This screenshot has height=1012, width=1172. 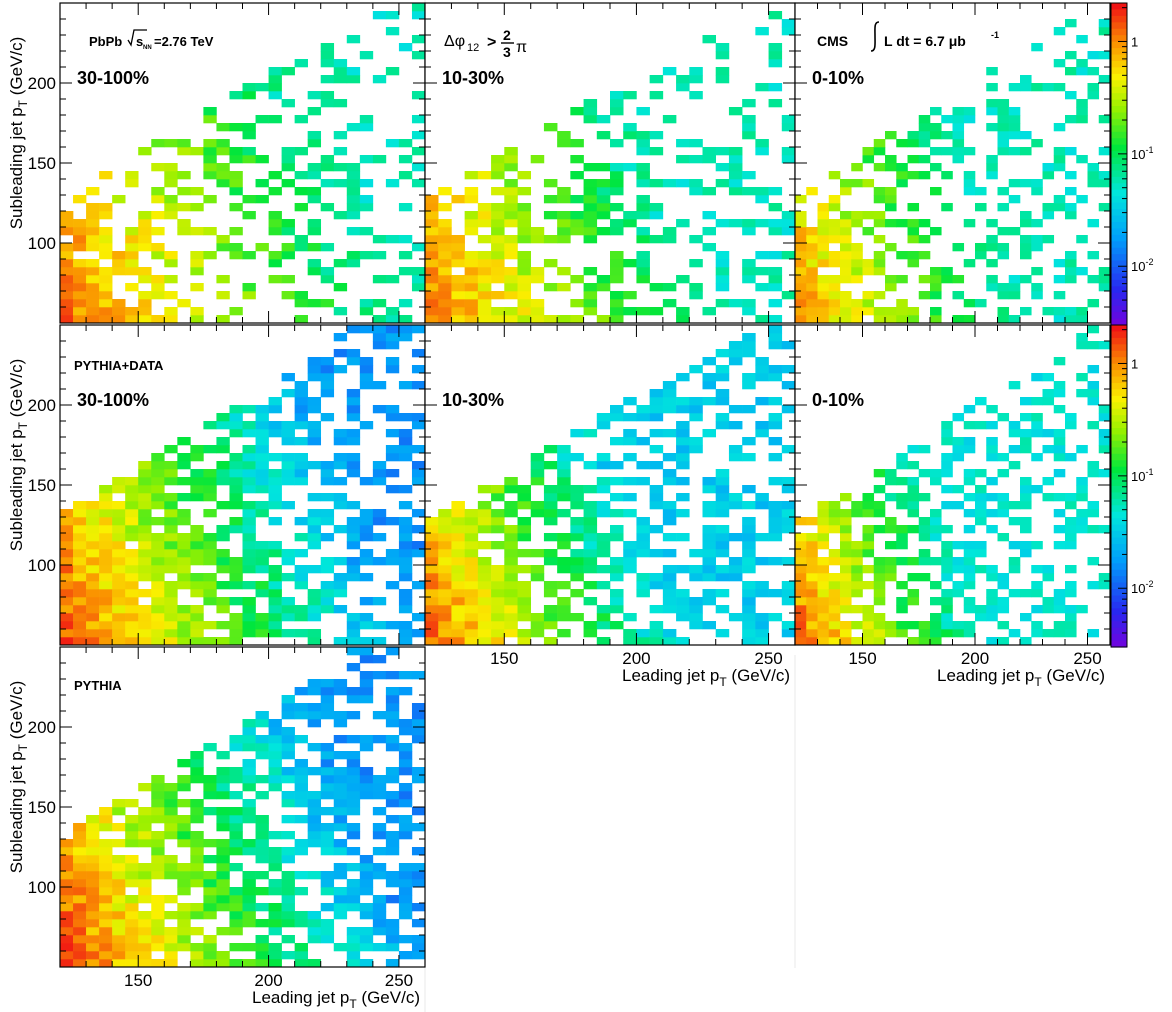 What do you see at coordinates (184, 41) in the screenshot?
I see `energy-label: =2.76 TeV` at bounding box center [184, 41].